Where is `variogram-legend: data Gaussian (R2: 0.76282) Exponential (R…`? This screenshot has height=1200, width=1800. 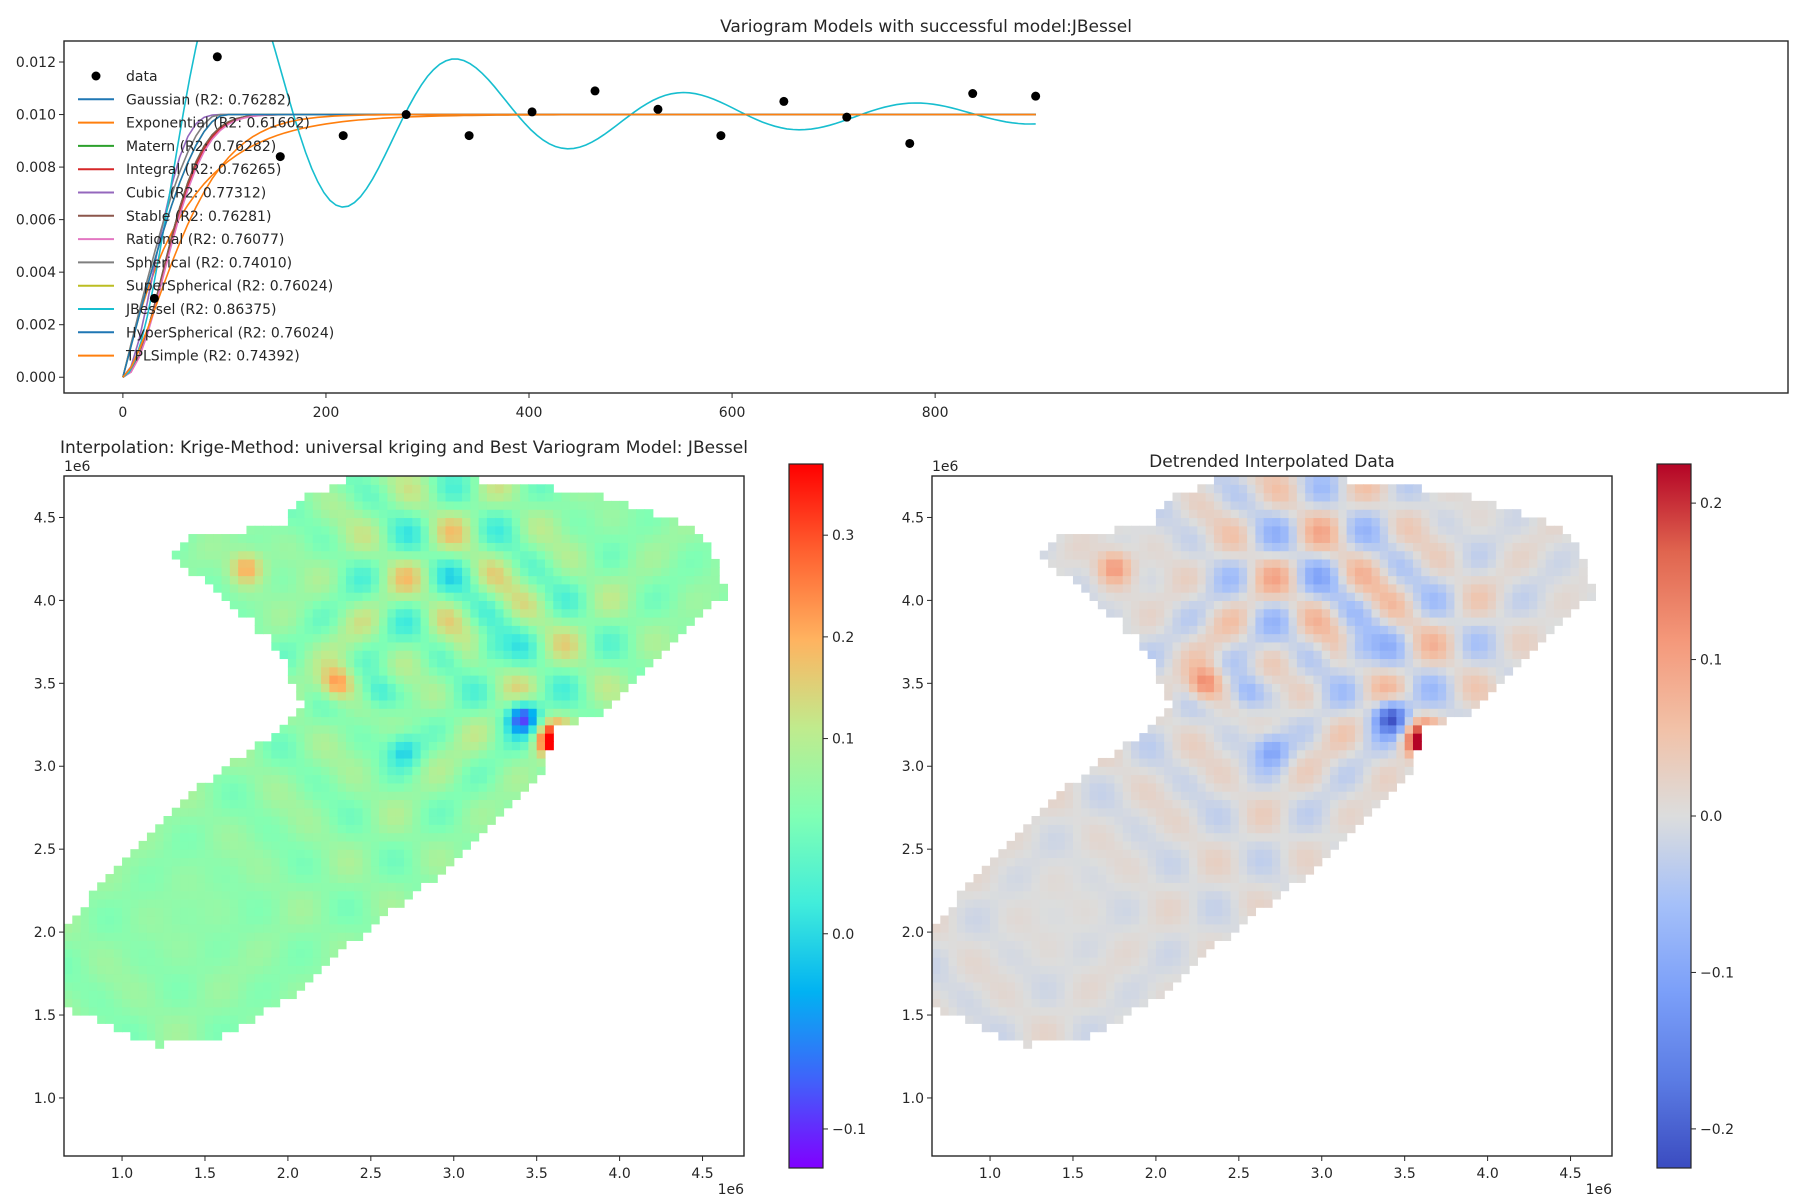
variogram-legend: data Gaussian (R2: 0.76282) Exponential (R… is located at coordinates (206, 217).